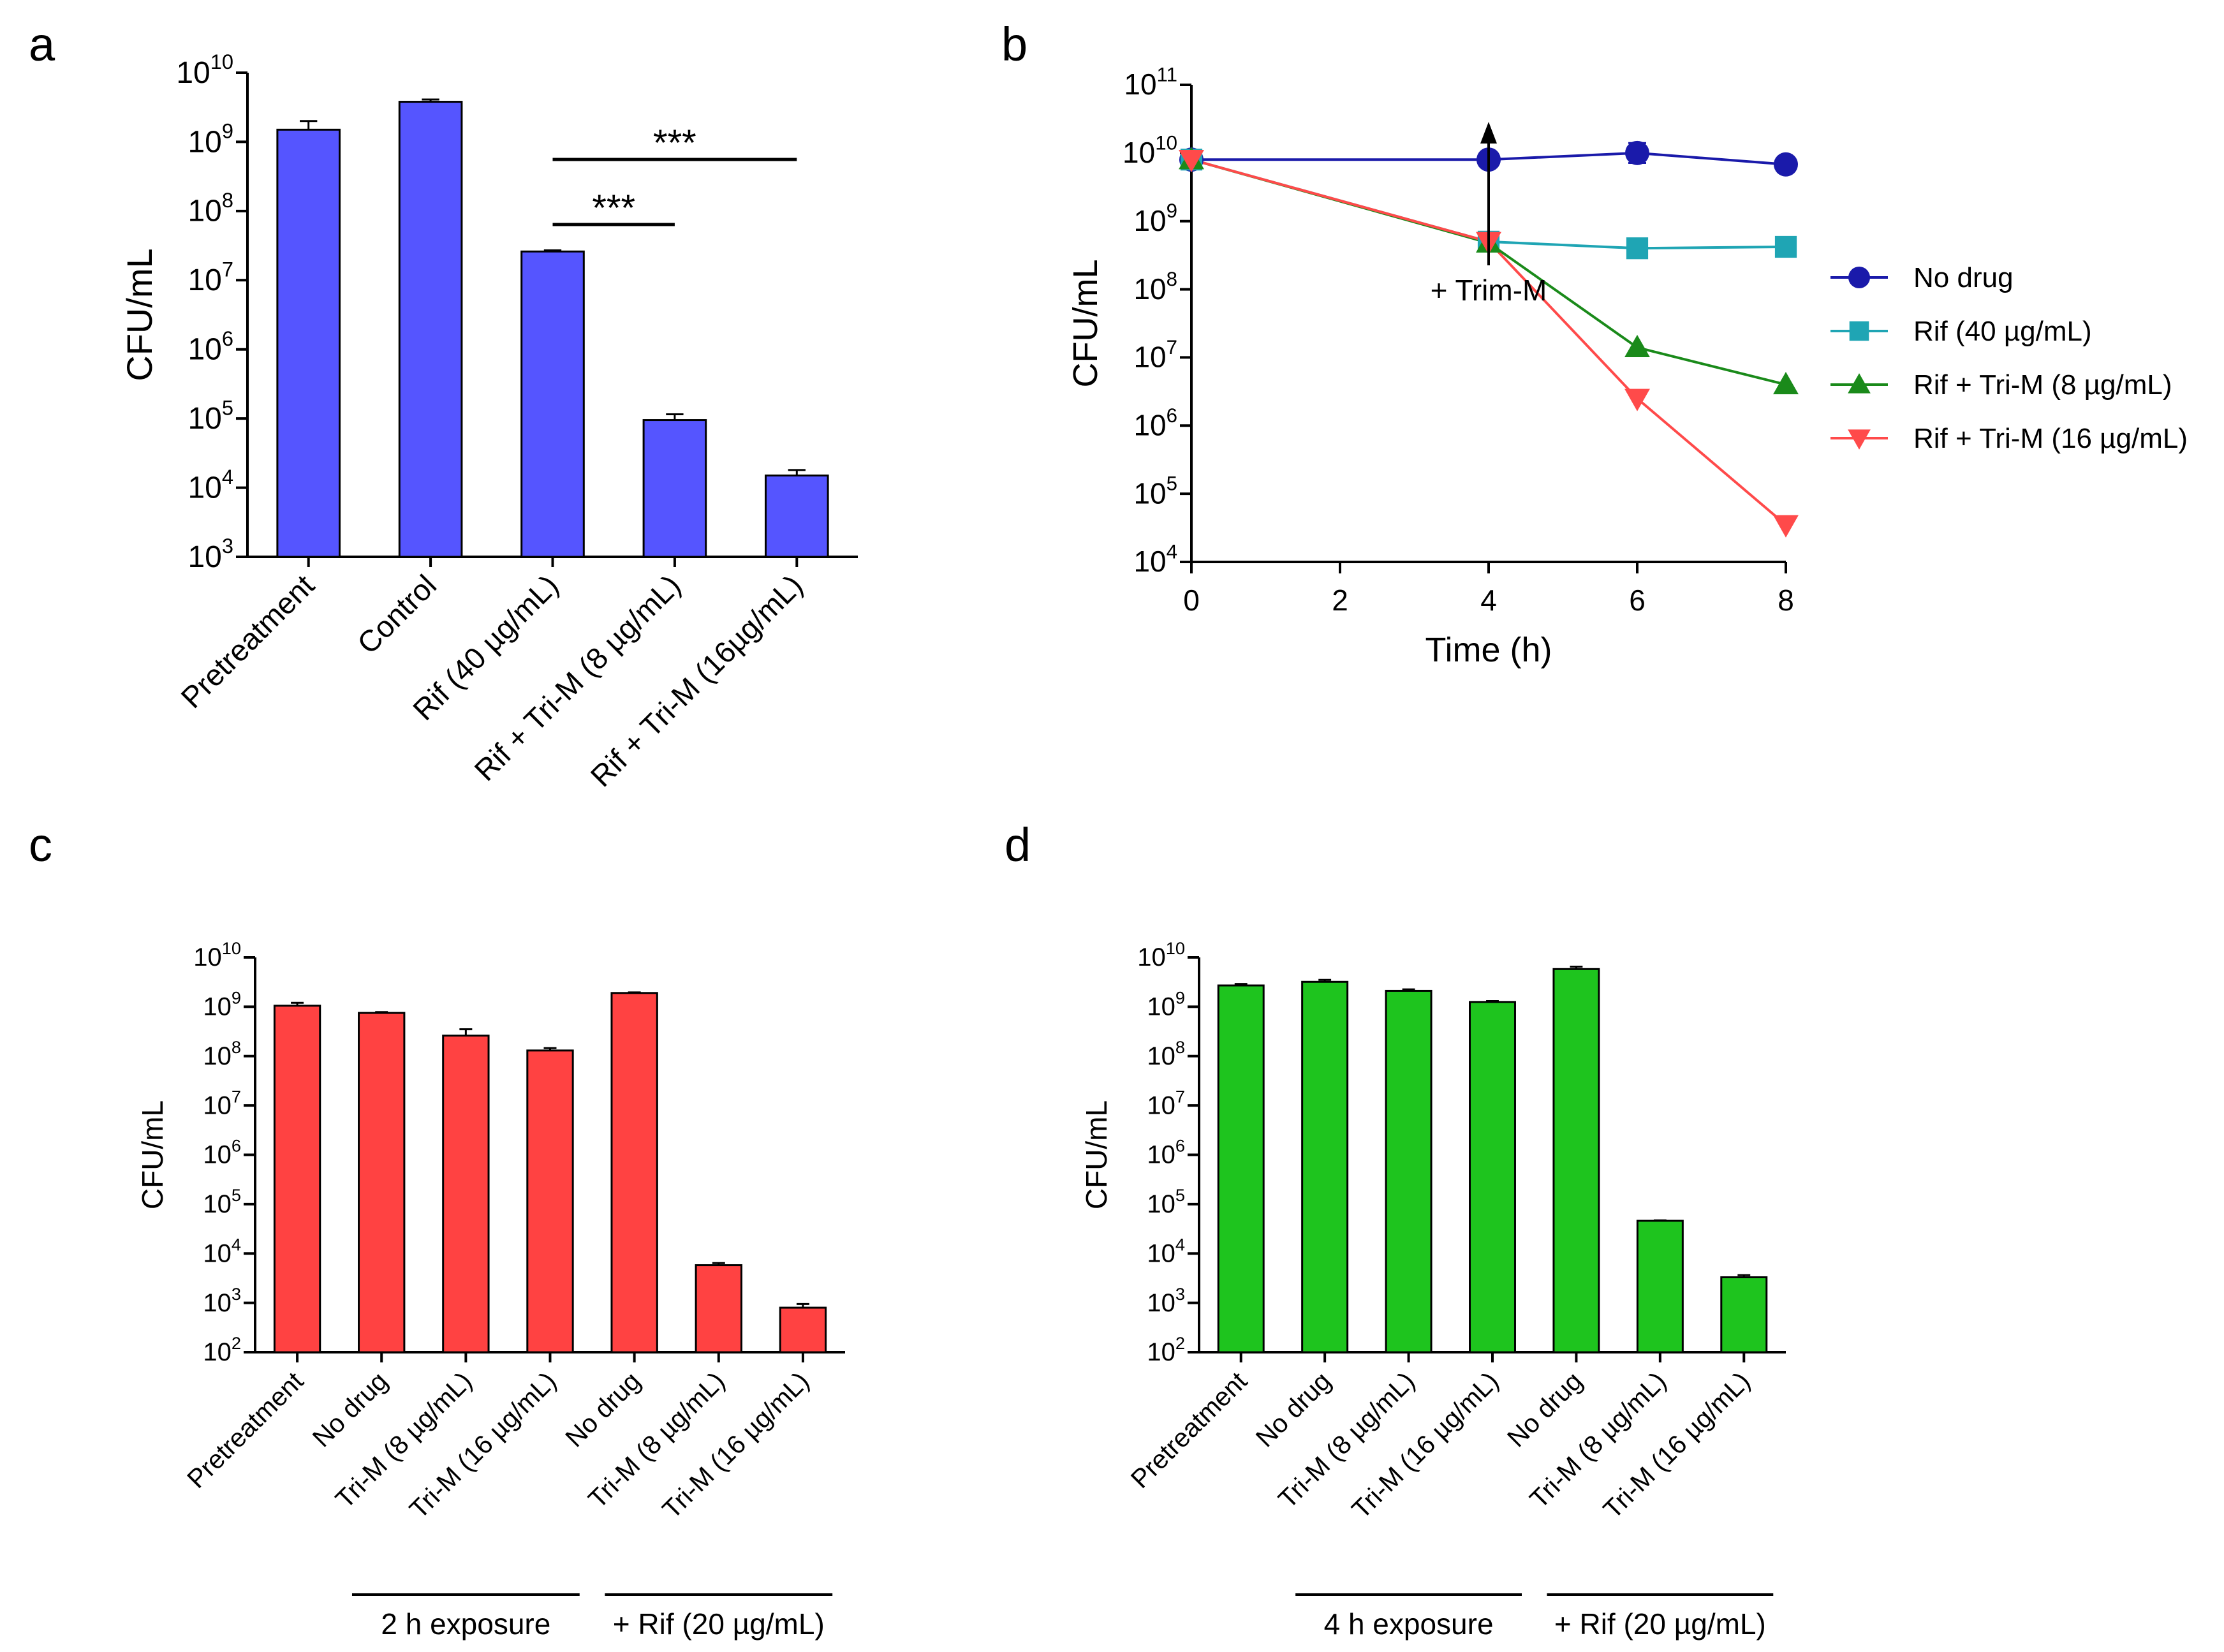  I want to click on panel-label-a: a, so click(42, 45).